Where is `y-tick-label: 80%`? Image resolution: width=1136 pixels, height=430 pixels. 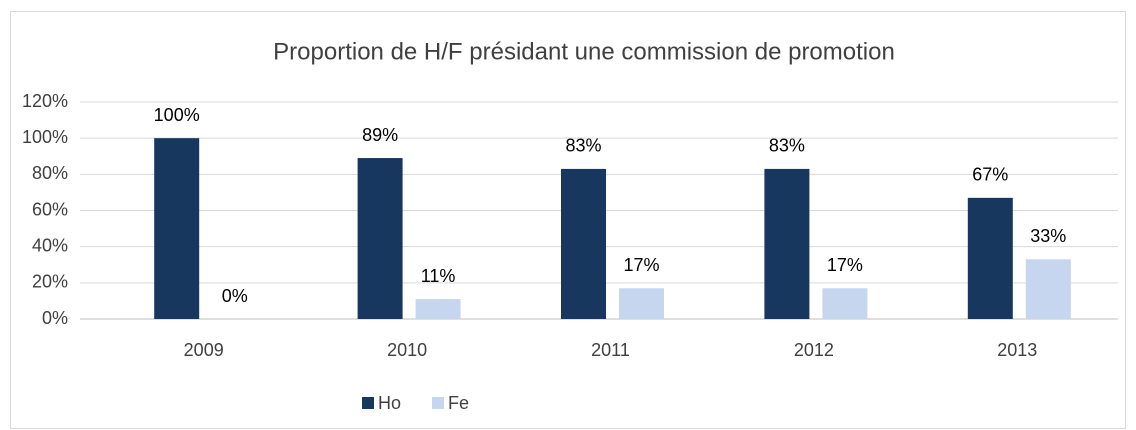
y-tick-label: 80% is located at coordinates (50, 173).